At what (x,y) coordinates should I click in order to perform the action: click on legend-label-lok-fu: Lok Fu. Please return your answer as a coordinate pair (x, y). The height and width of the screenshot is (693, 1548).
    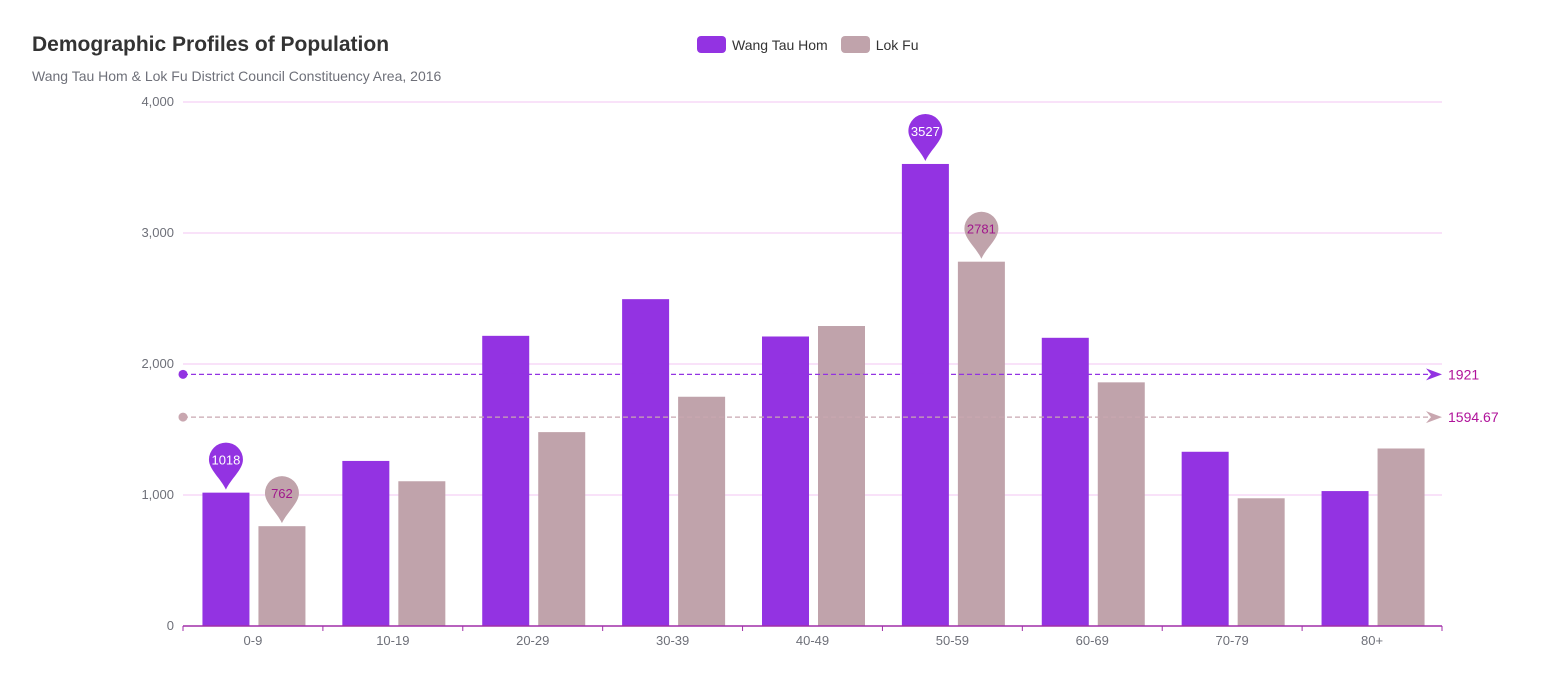
    Looking at the image, I should click on (897, 44).